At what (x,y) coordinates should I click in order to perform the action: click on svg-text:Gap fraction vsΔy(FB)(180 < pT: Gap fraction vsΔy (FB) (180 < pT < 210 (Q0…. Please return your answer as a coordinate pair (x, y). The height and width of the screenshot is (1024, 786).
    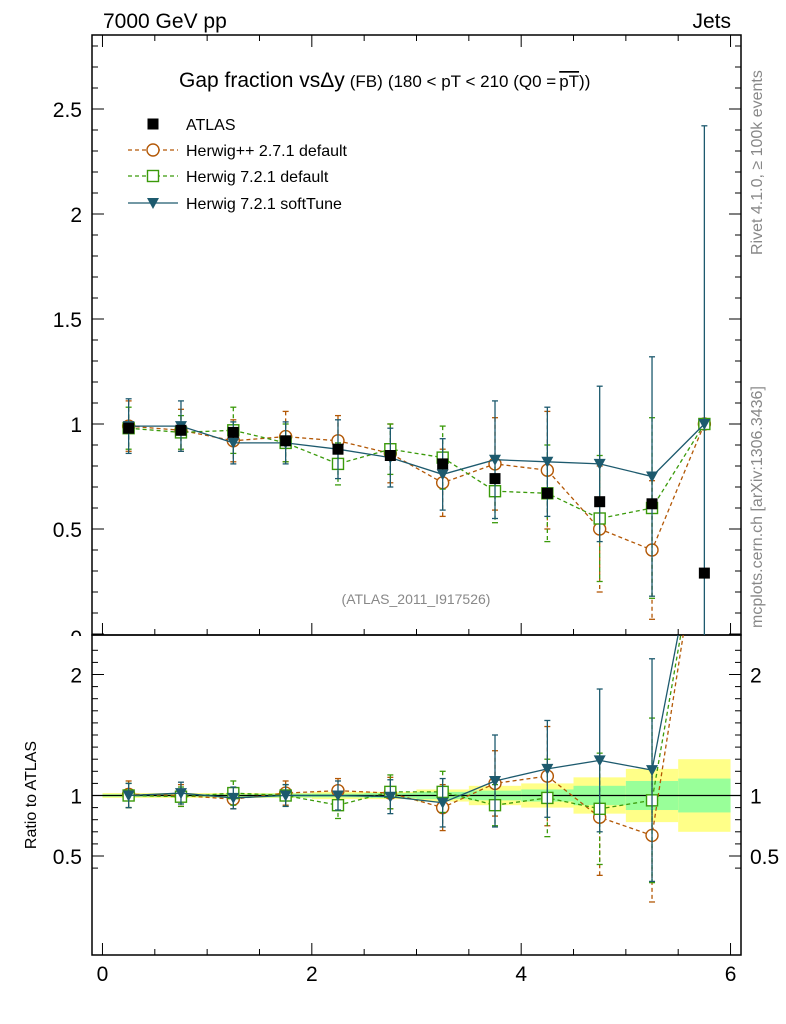
    Looking at the image, I should click on (384, 80).